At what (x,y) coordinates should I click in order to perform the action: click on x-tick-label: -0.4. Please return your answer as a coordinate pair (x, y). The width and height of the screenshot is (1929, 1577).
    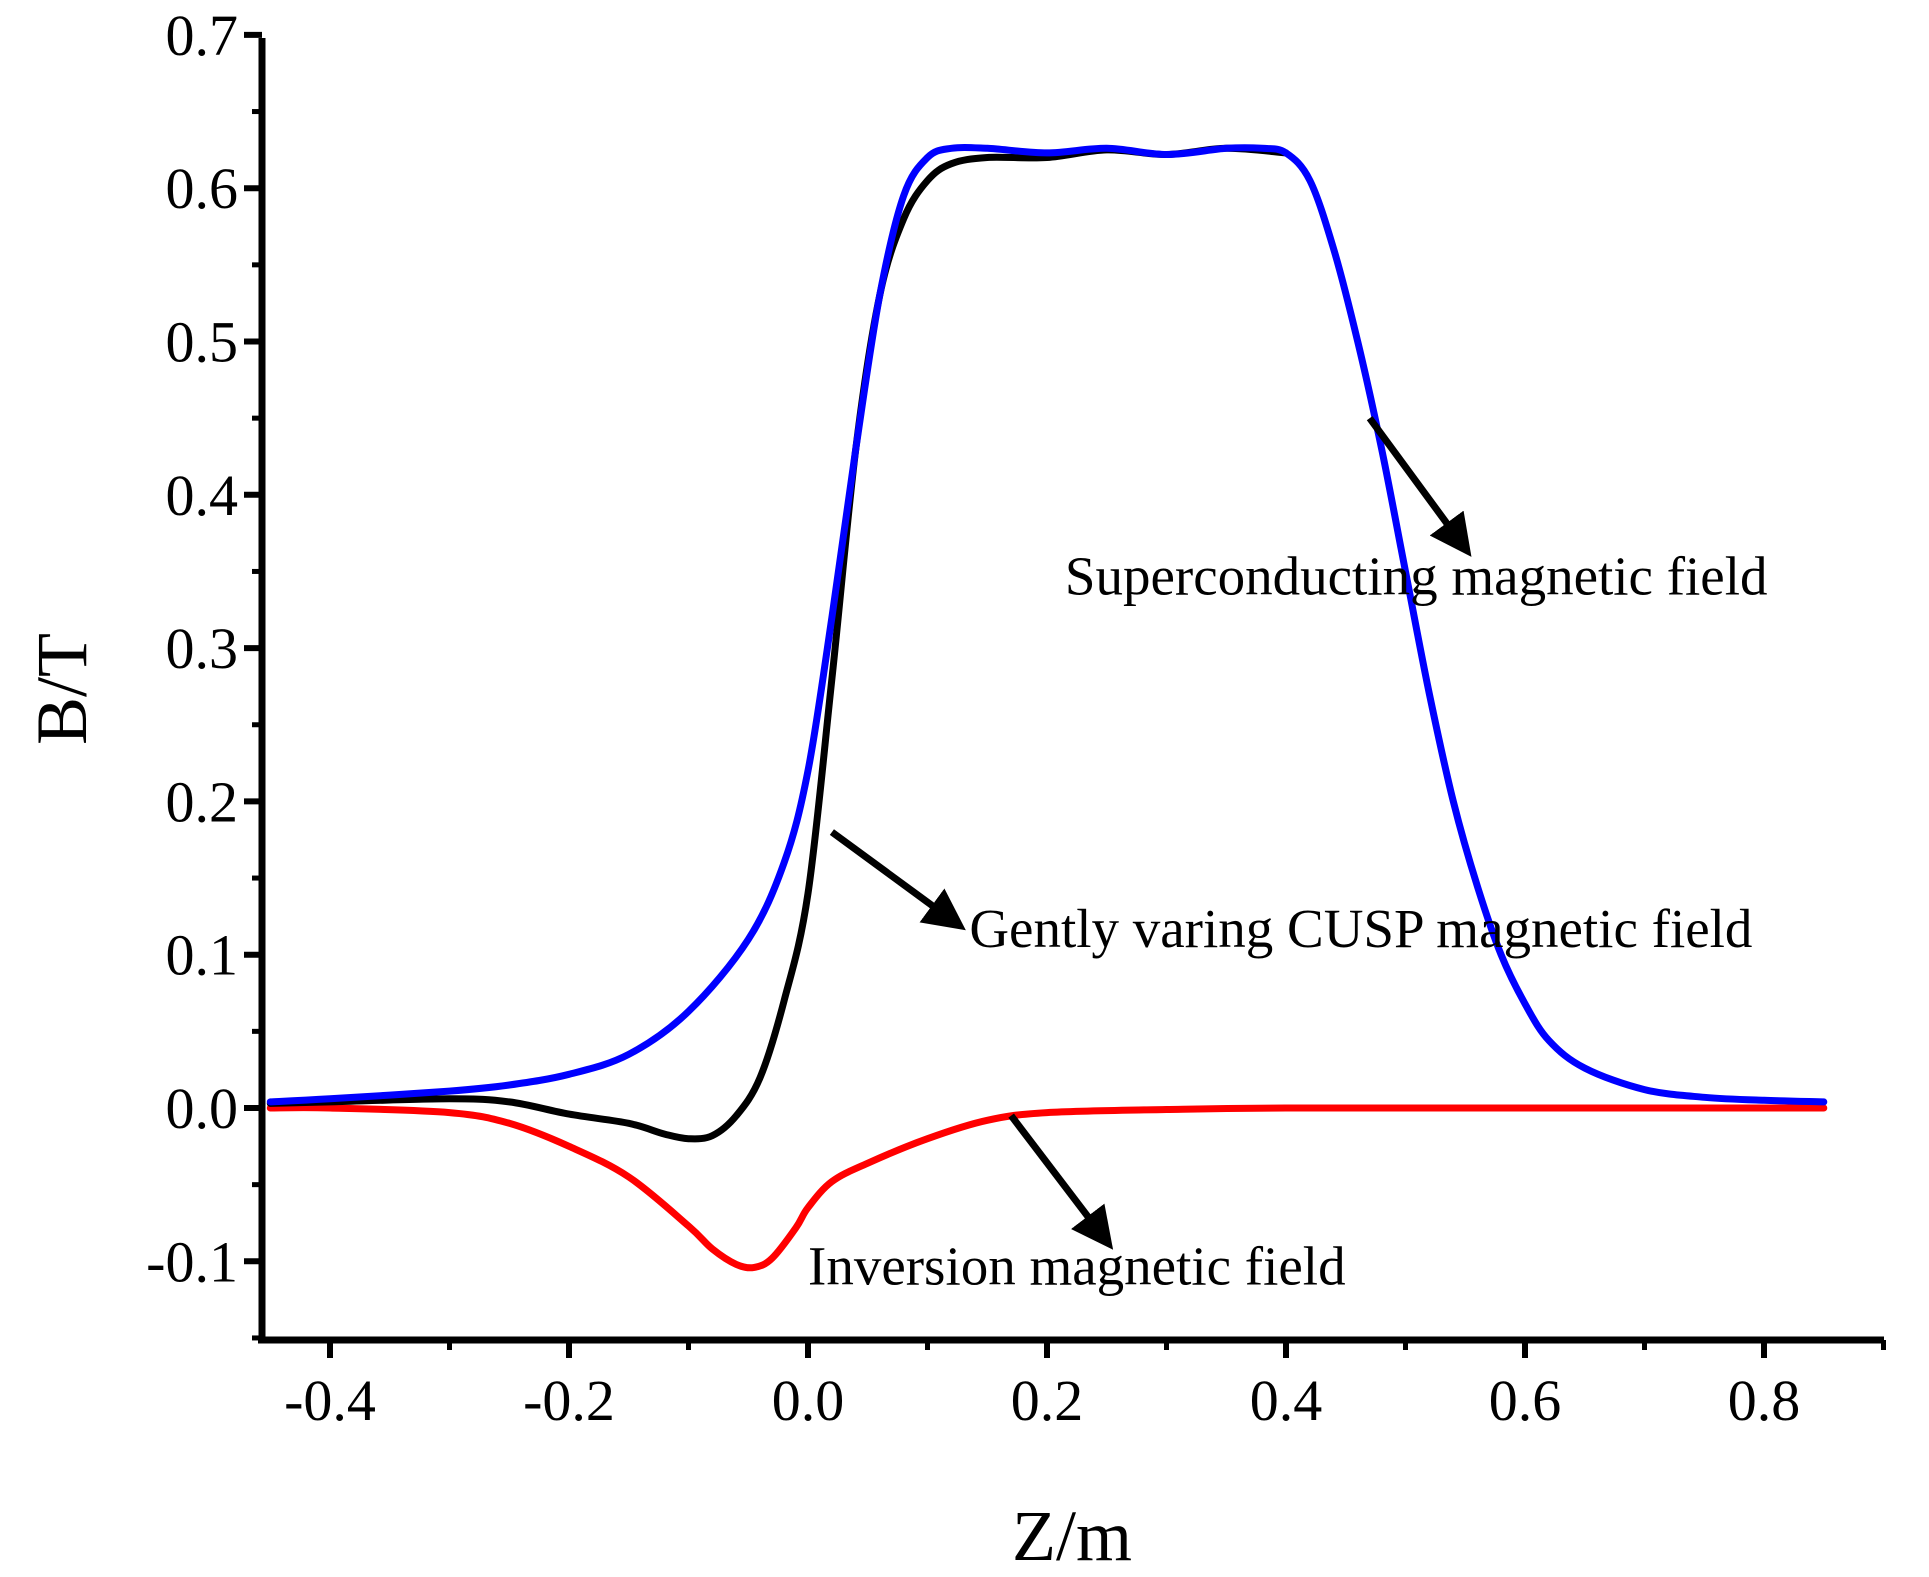
    Looking at the image, I should click on (330, 1400).